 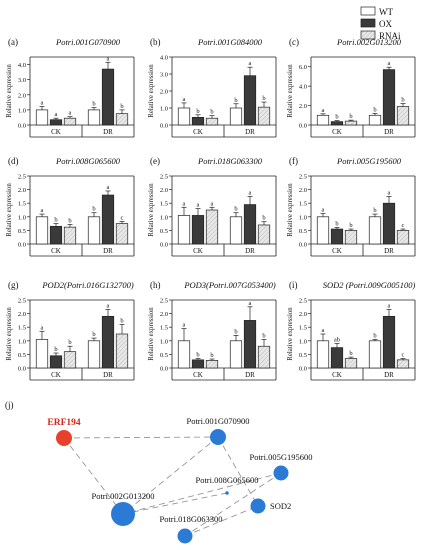 I want to click on panel-letter: (c), so click(x=294, y=42).